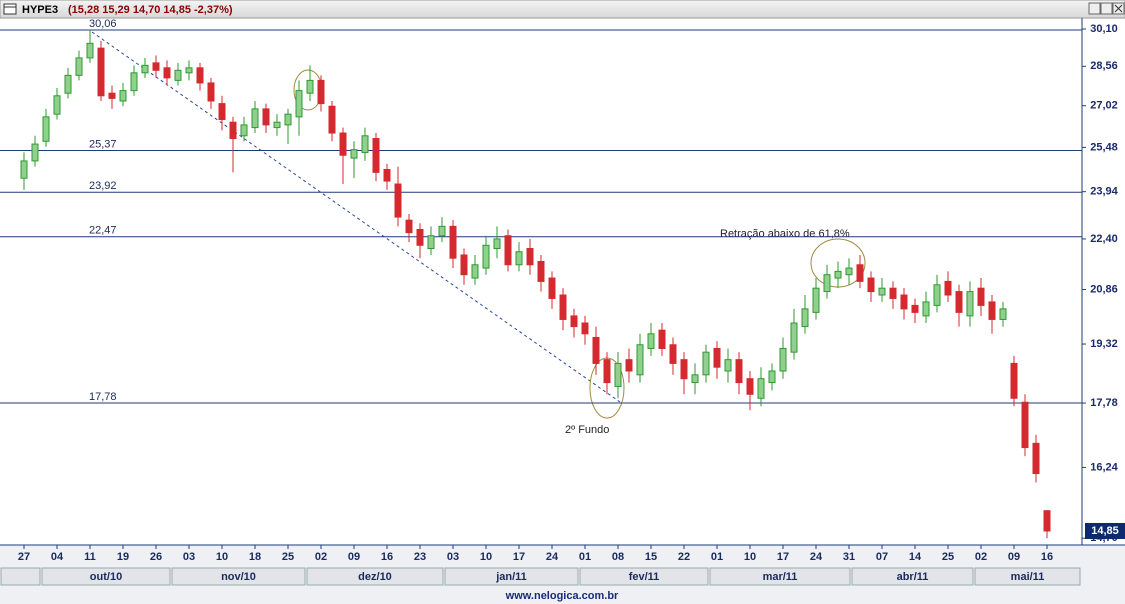  Describe the element at coordinates (1104, 192) in the screenshot. I see `y-tick-label: 23,94` at that location.